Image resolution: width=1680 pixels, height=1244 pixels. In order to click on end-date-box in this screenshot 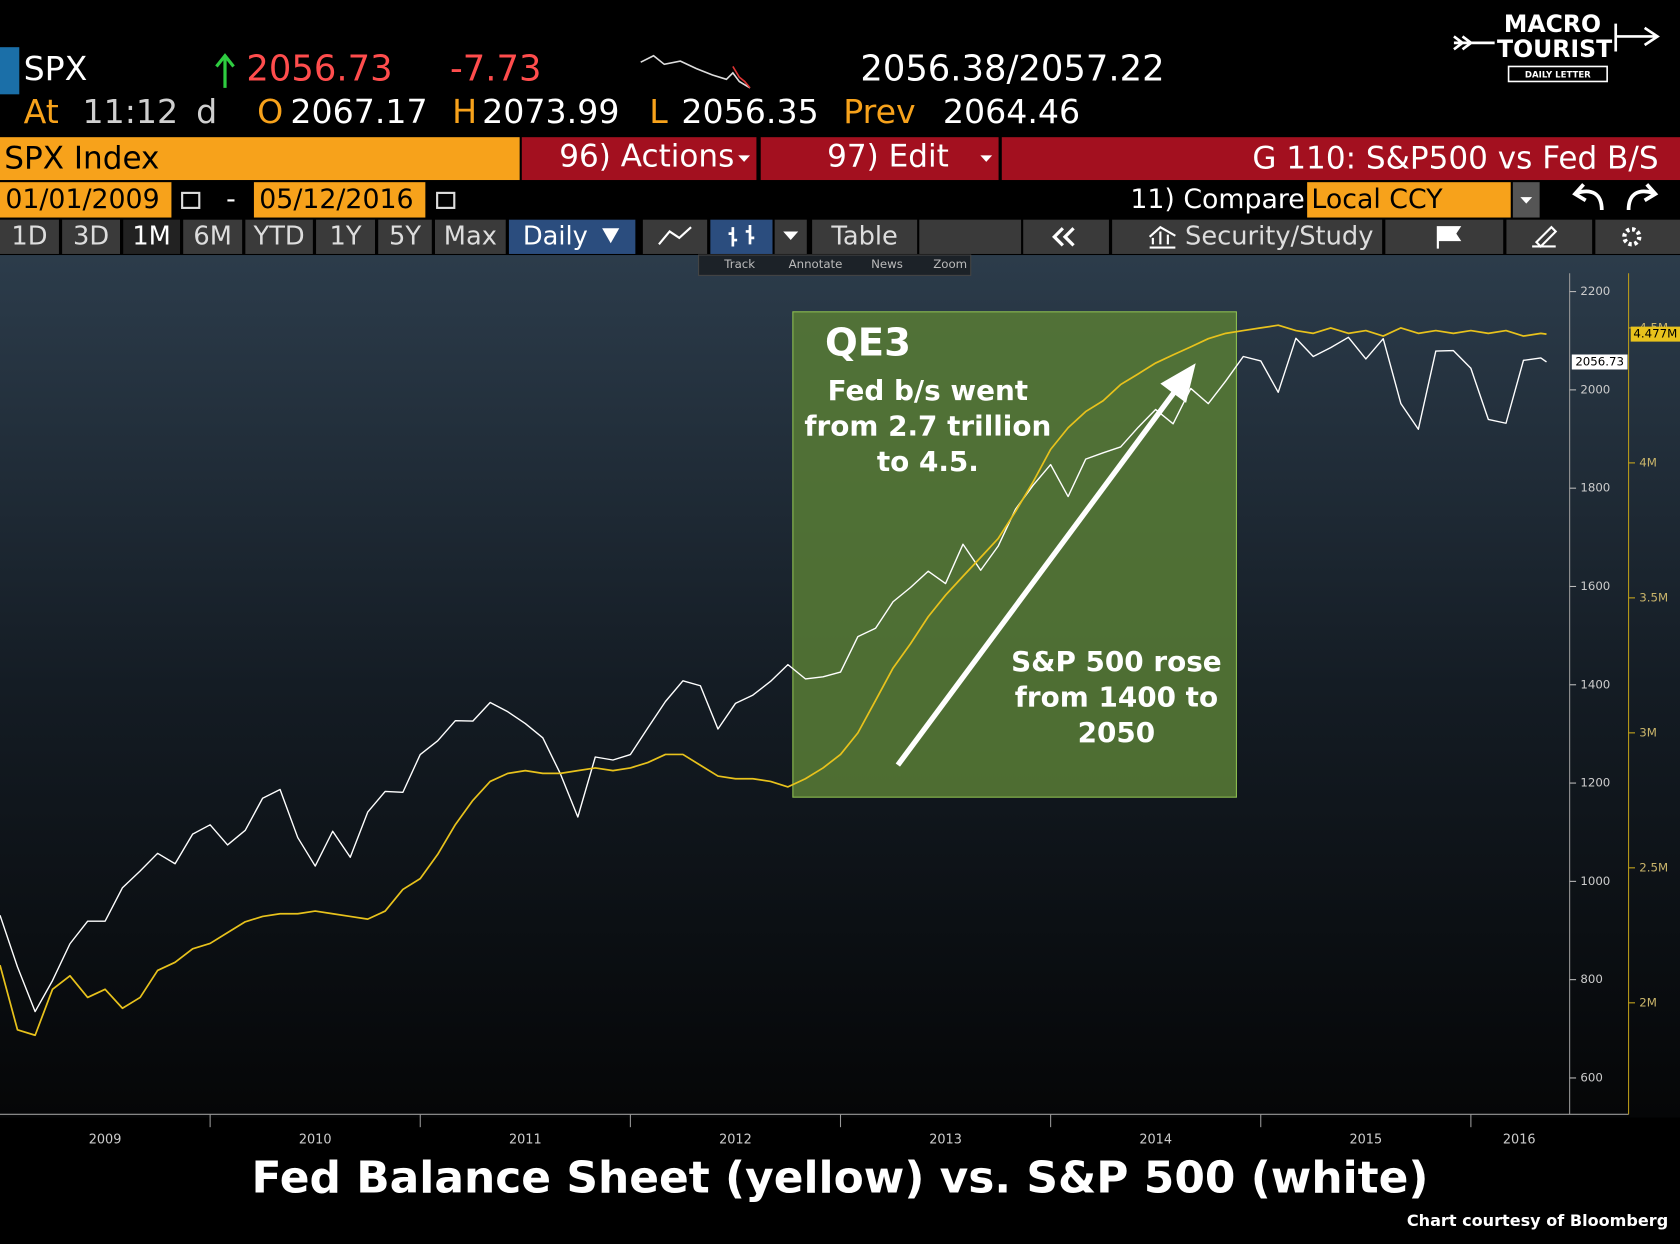, I will do `click(339, 200)`.